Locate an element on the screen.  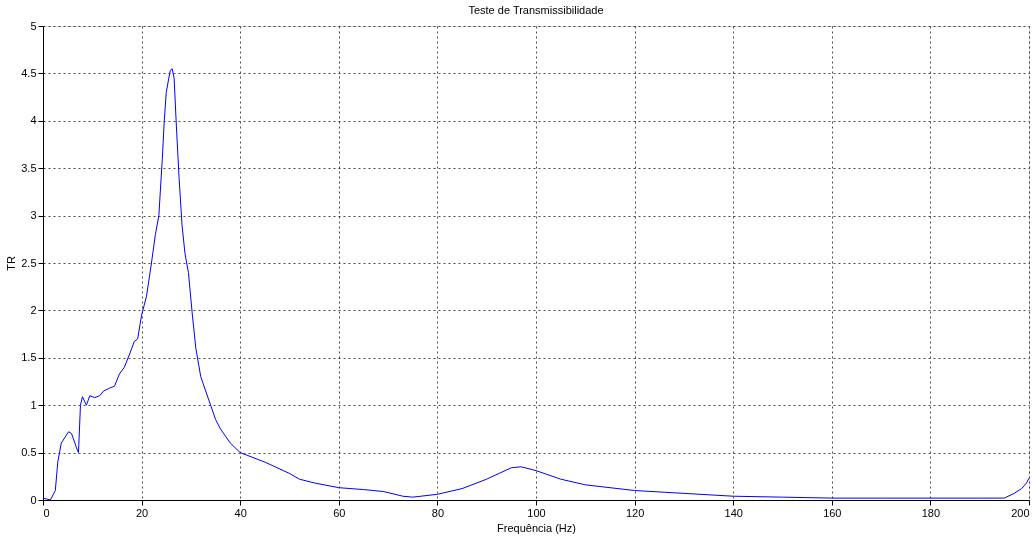
x-axis-title: Frequência (Hz) is located at coordinates (536, 527).